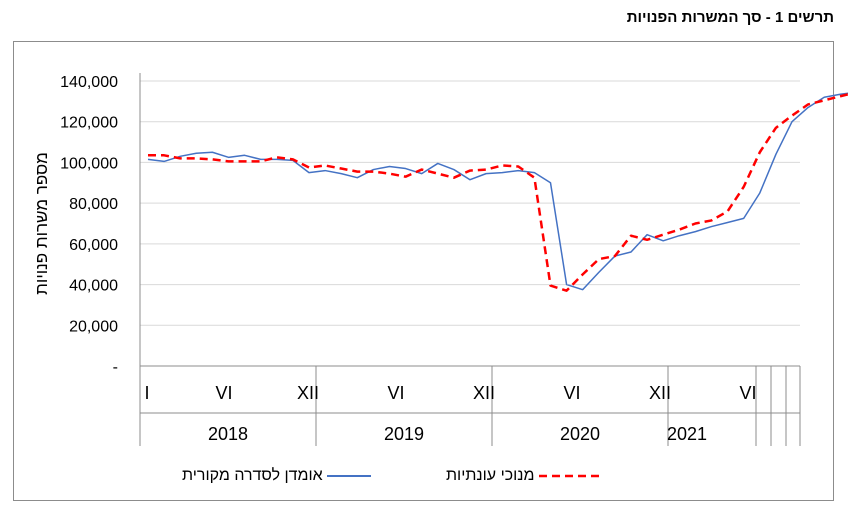 This screenshot has width=848, height=514. What do you see at coordinates (89, 123) in the screenshot?
I see `y-tick-label: 120,000` at bounding box center [89, 123].